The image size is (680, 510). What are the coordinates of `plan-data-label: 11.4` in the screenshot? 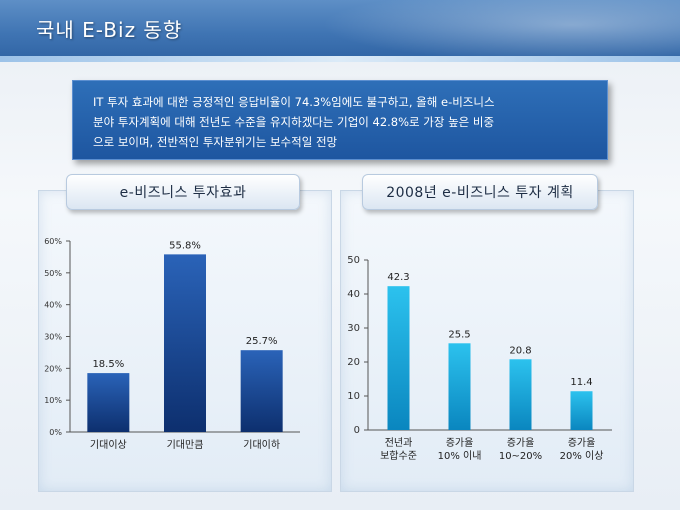 It's located at (581, 382).